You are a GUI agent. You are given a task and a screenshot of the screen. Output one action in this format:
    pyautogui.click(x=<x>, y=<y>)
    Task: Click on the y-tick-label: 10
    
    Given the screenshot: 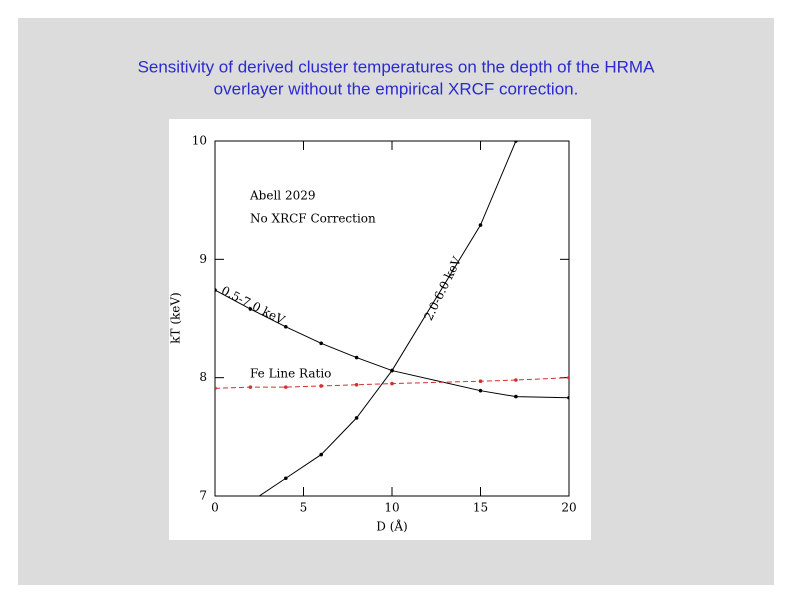 What is the action you would take?
    pyautogui.click(x=199, y=141)
    